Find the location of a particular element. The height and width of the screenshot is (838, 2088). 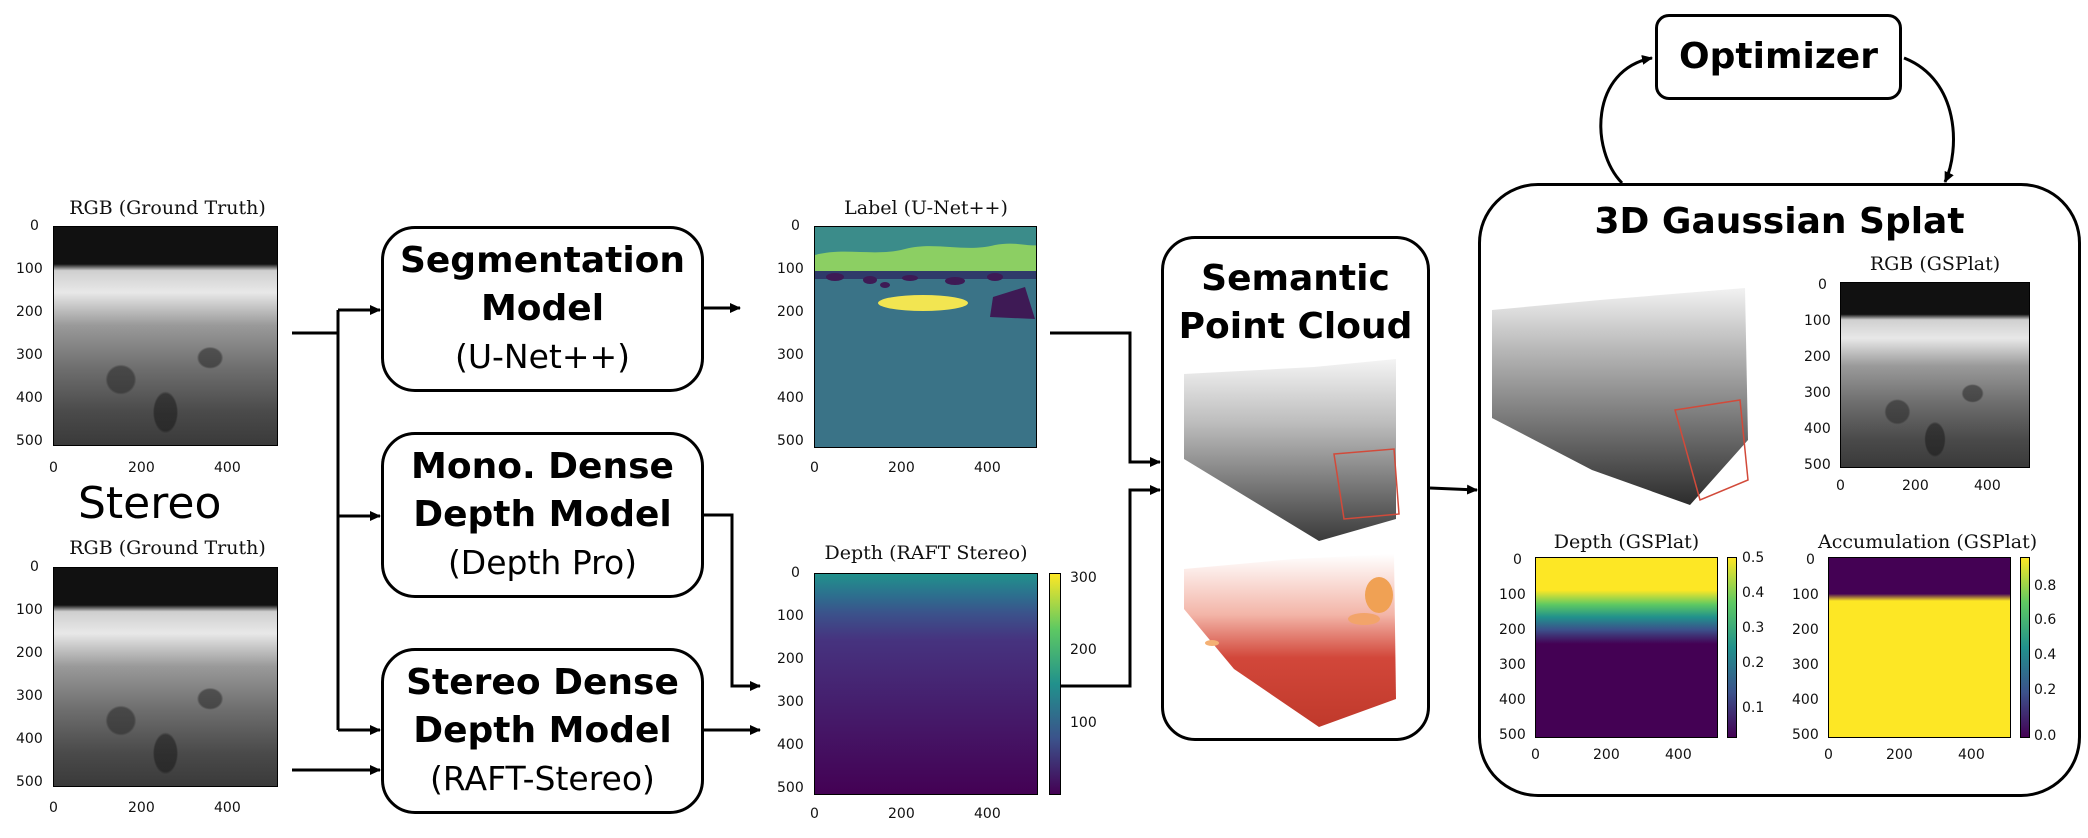

arrow-label-to-cloud is located at coordinates (1105, 399).